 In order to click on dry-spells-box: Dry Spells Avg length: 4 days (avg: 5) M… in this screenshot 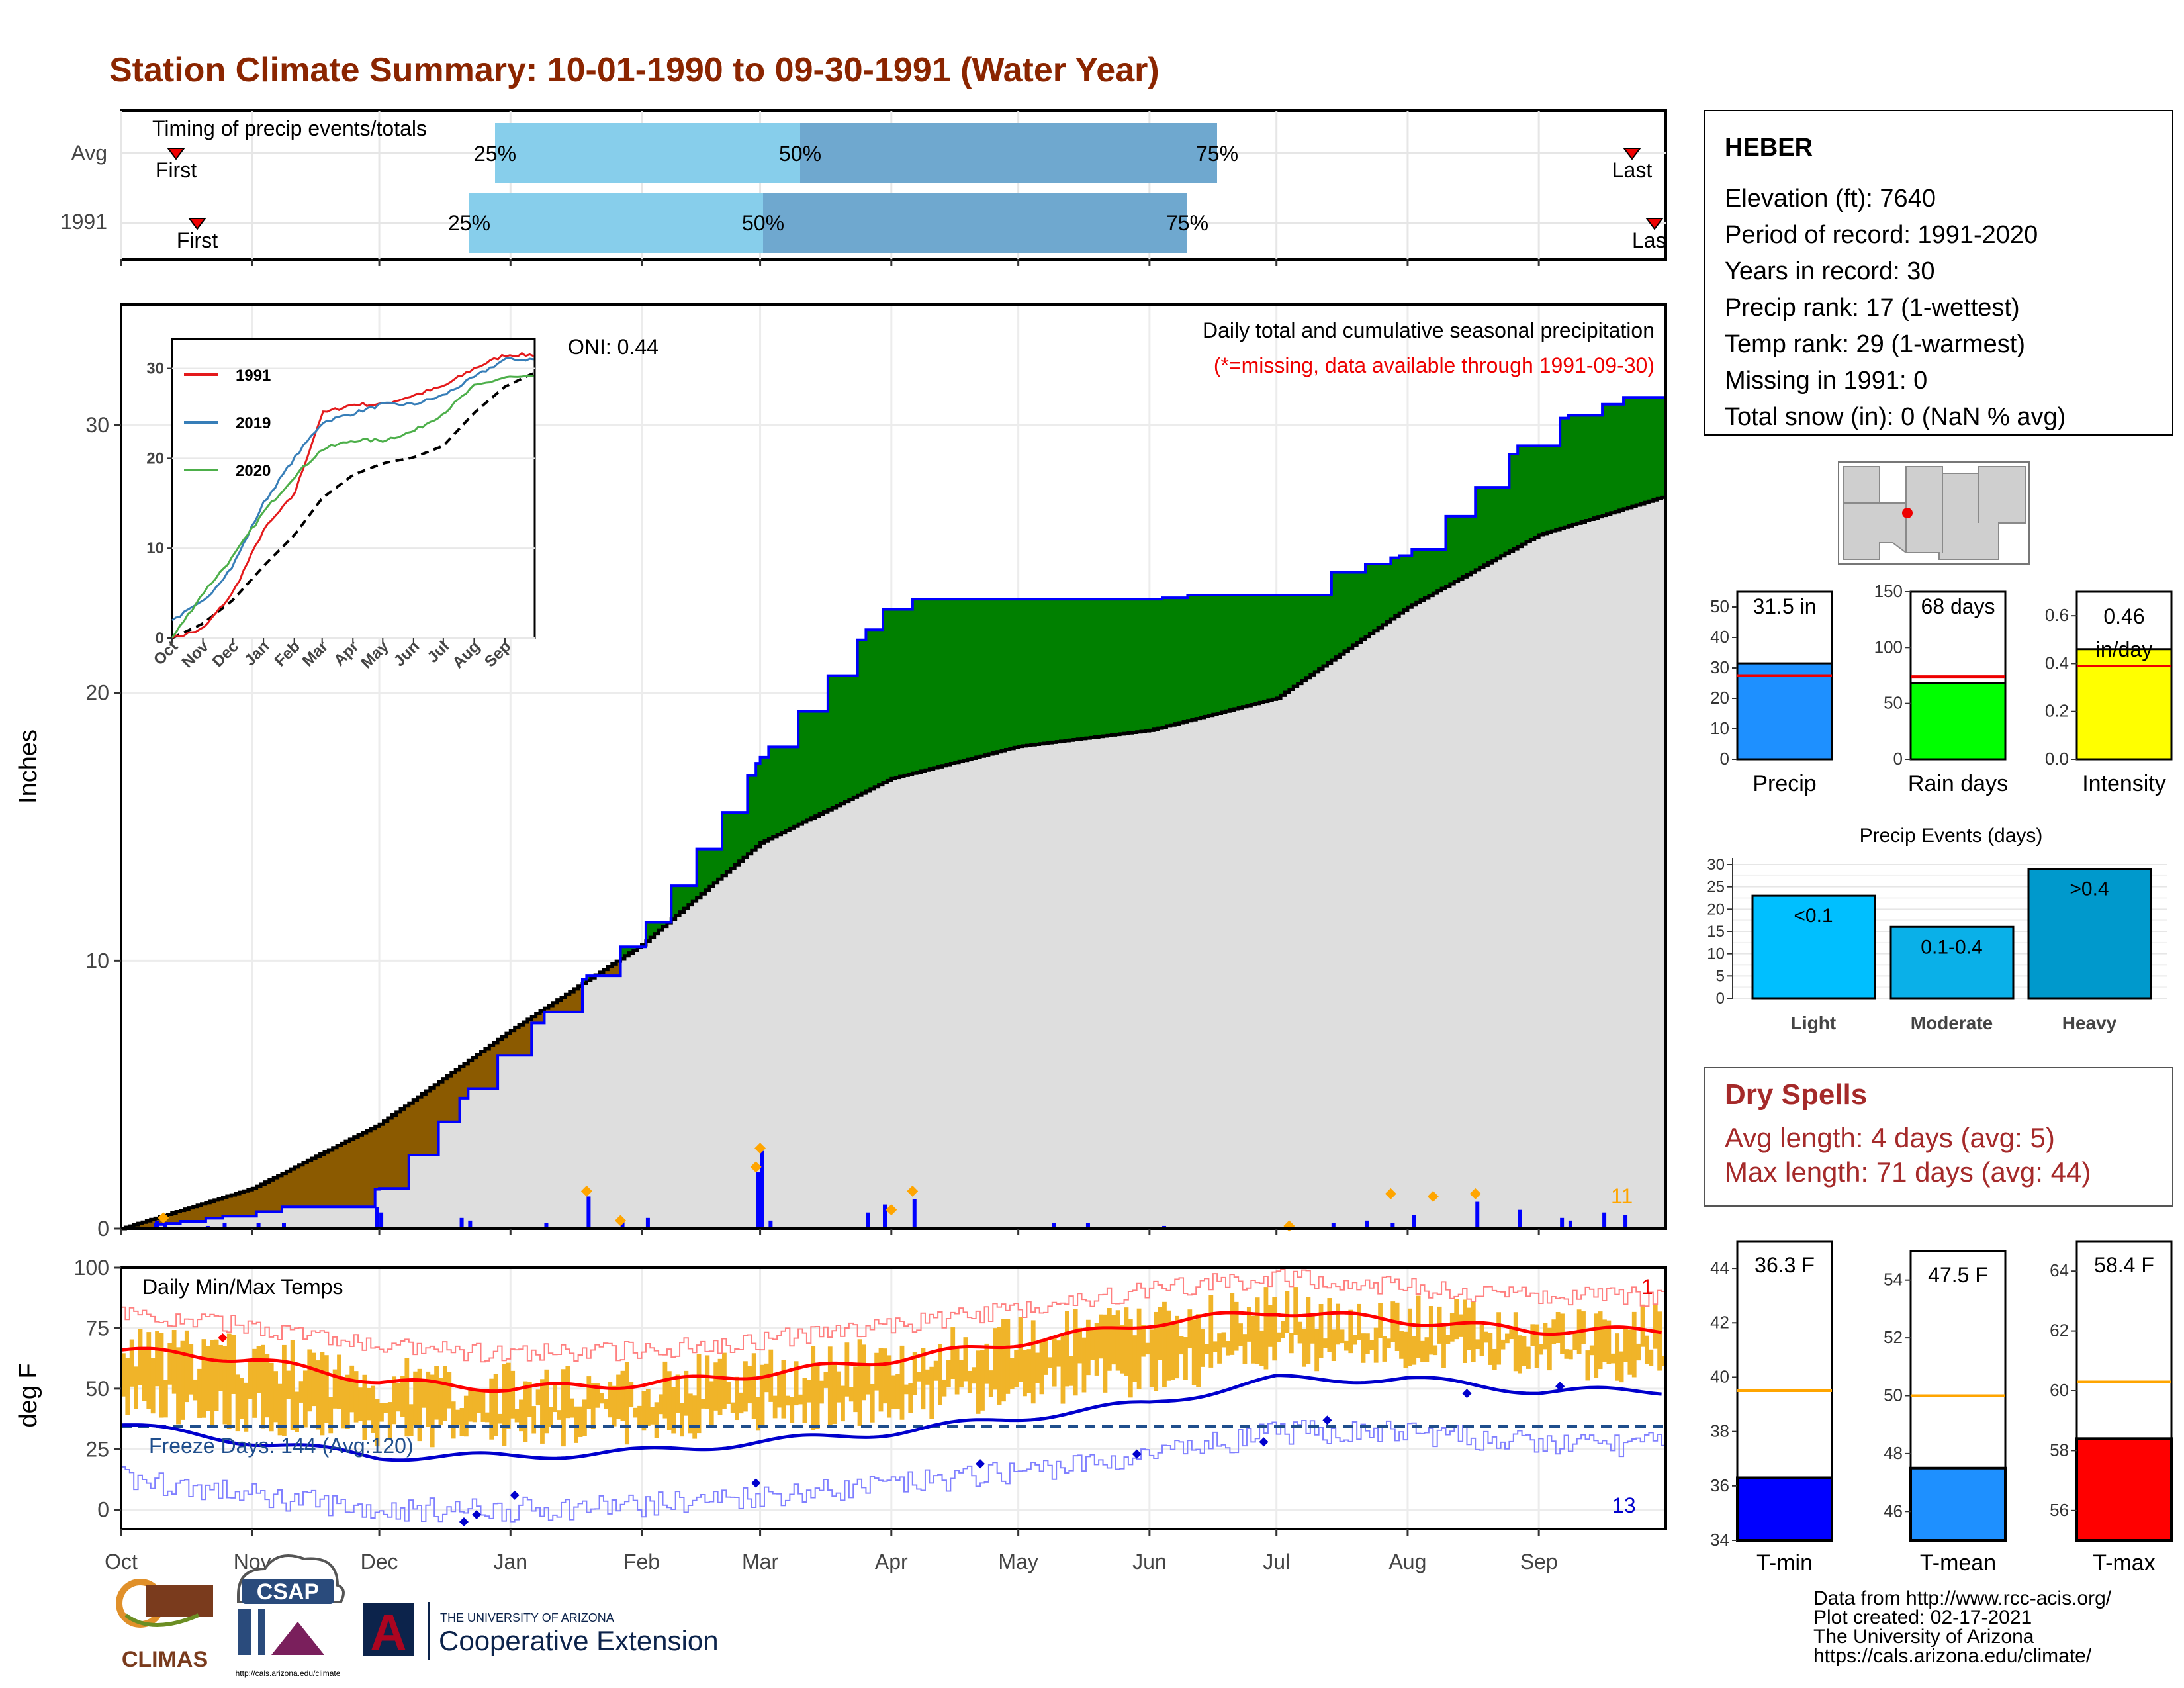, I will do `click(1939, 1137)`.